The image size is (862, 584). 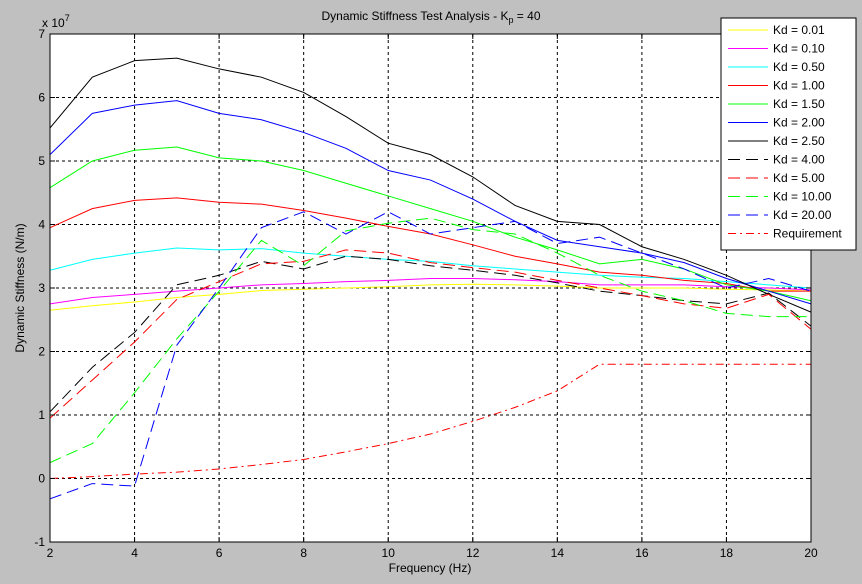 I want to click on legend-label-0: Kd = 0.01, so click(x=799, y=30).